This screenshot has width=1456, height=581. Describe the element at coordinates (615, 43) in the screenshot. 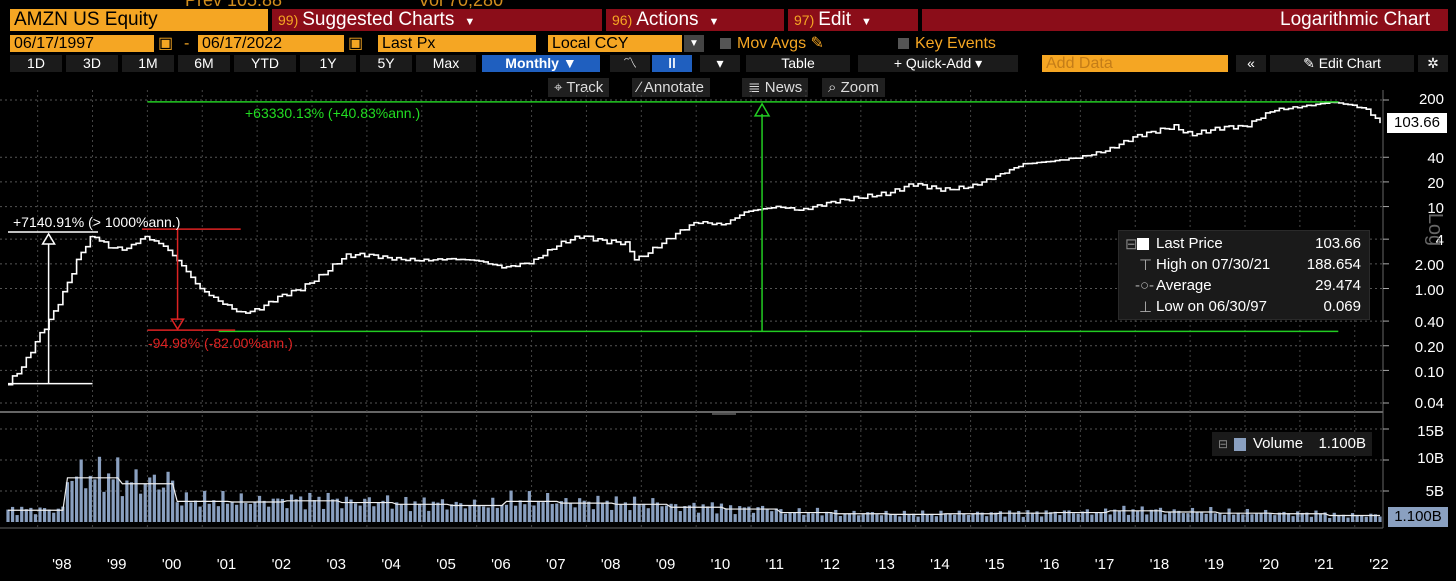

I see `currency-select: Local CCY` at that location.